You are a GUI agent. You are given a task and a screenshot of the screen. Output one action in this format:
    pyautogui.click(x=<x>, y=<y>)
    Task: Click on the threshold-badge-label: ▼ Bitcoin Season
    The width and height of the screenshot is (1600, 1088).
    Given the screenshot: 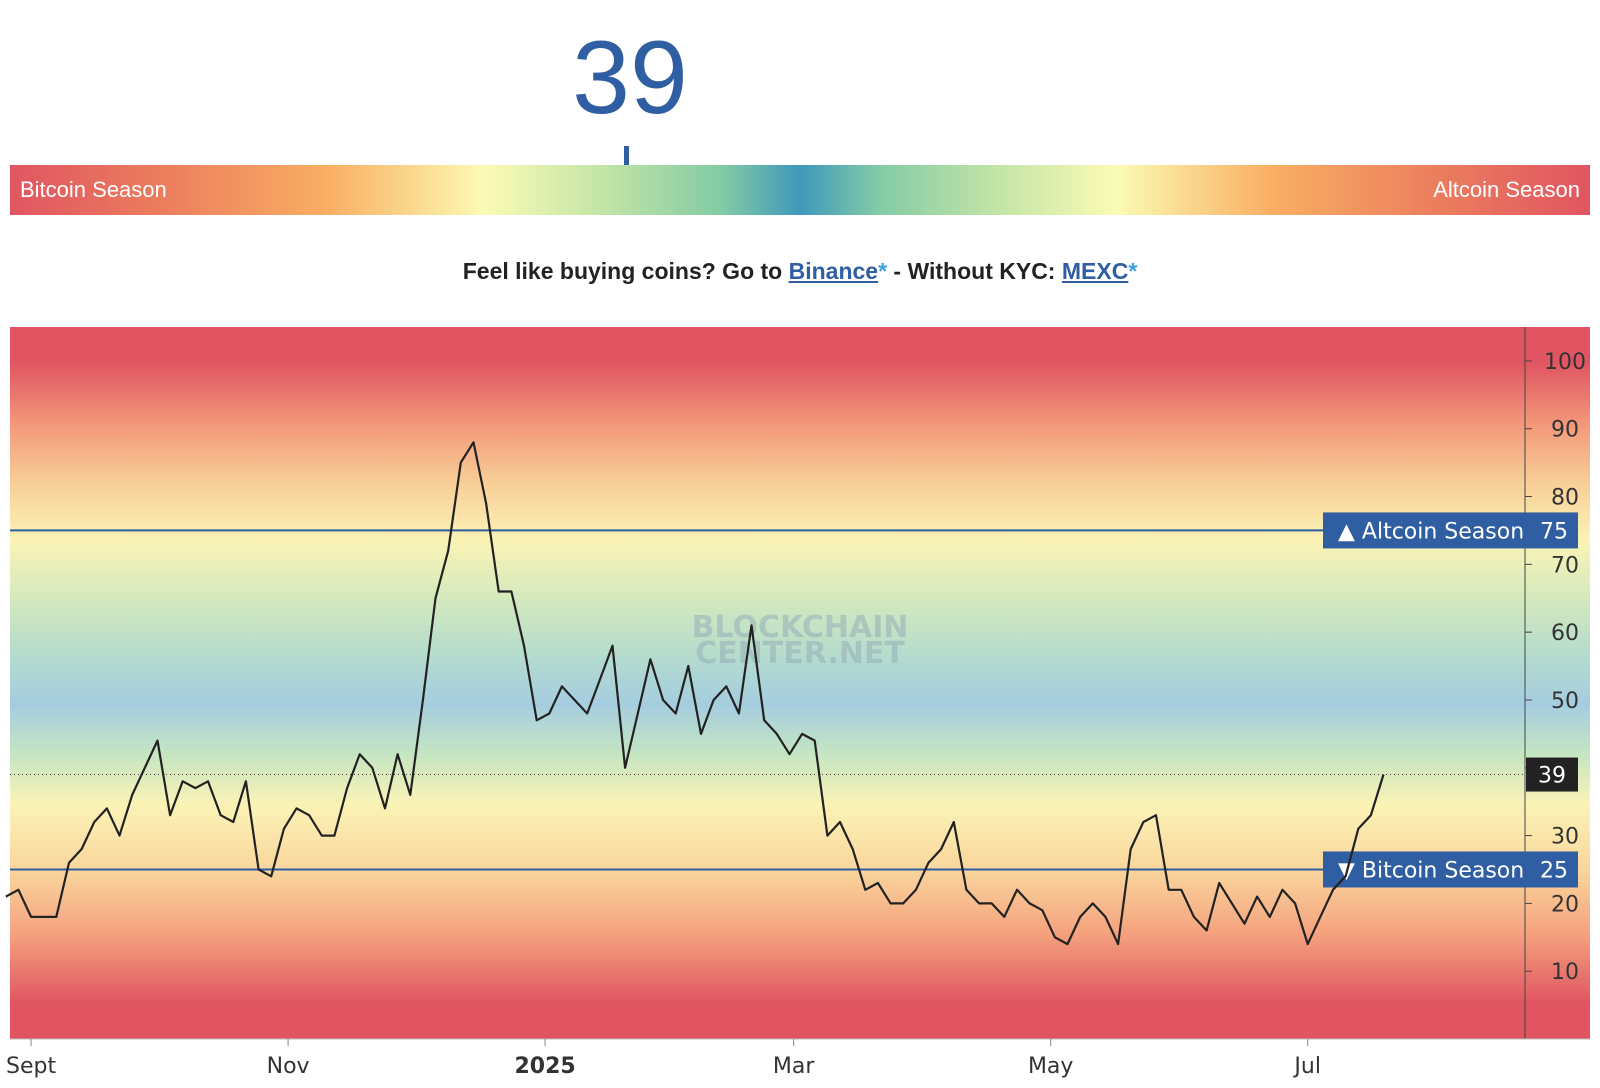 What is the action you would take?
    pyautogui.click(x=1431, y=870)
    